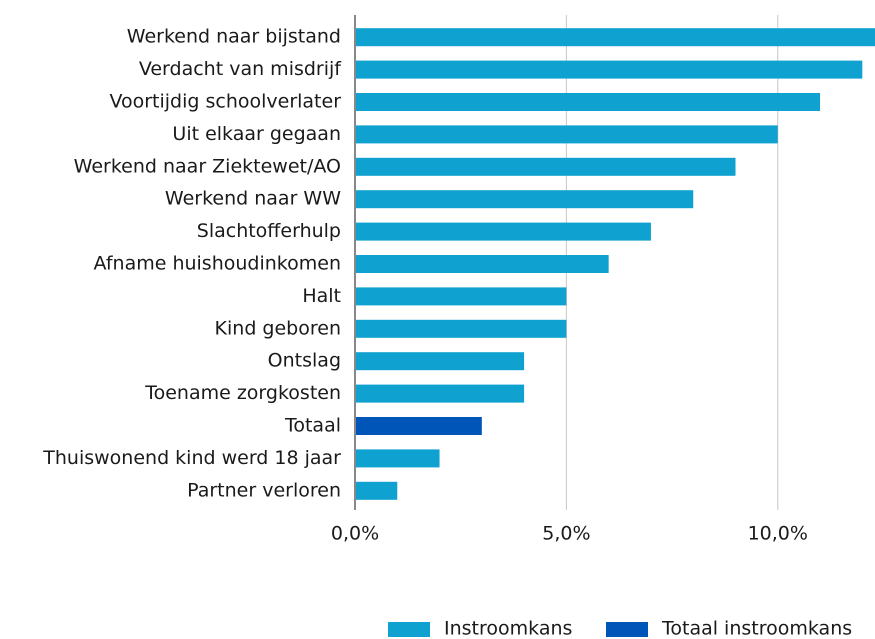 The image size is (875, 639). Describe the element at coordinates (253, 199) in the screenshot. I see `y-tick-label: Werkend naar WW` at that location.